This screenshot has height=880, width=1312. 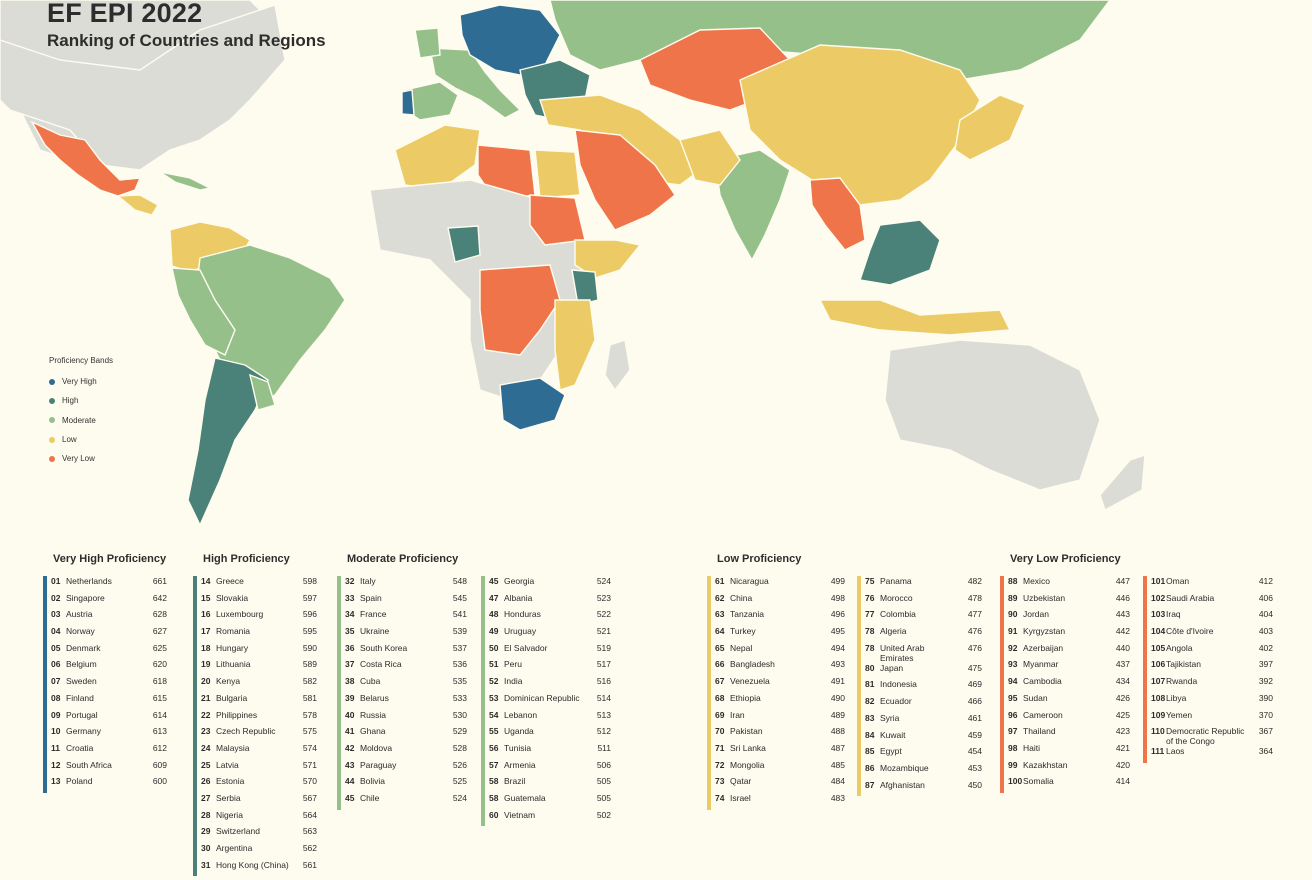 What do you see at coordinates (720, 614) in the screenshot?
I see `rank-number: 63` at bounding box center [720, 614].